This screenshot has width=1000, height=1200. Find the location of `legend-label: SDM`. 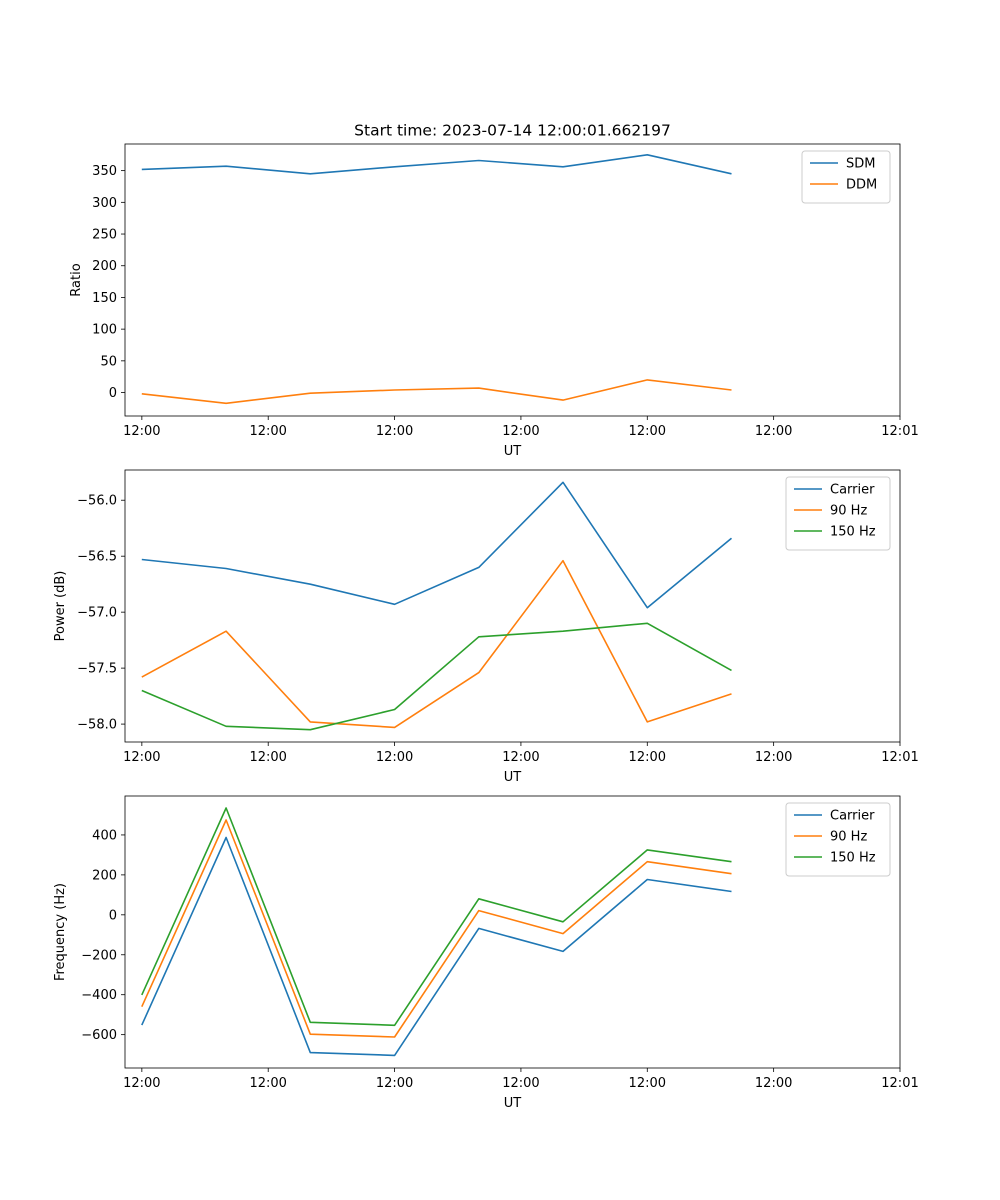

legend-label: SDM is located at coordinates (860, 164).